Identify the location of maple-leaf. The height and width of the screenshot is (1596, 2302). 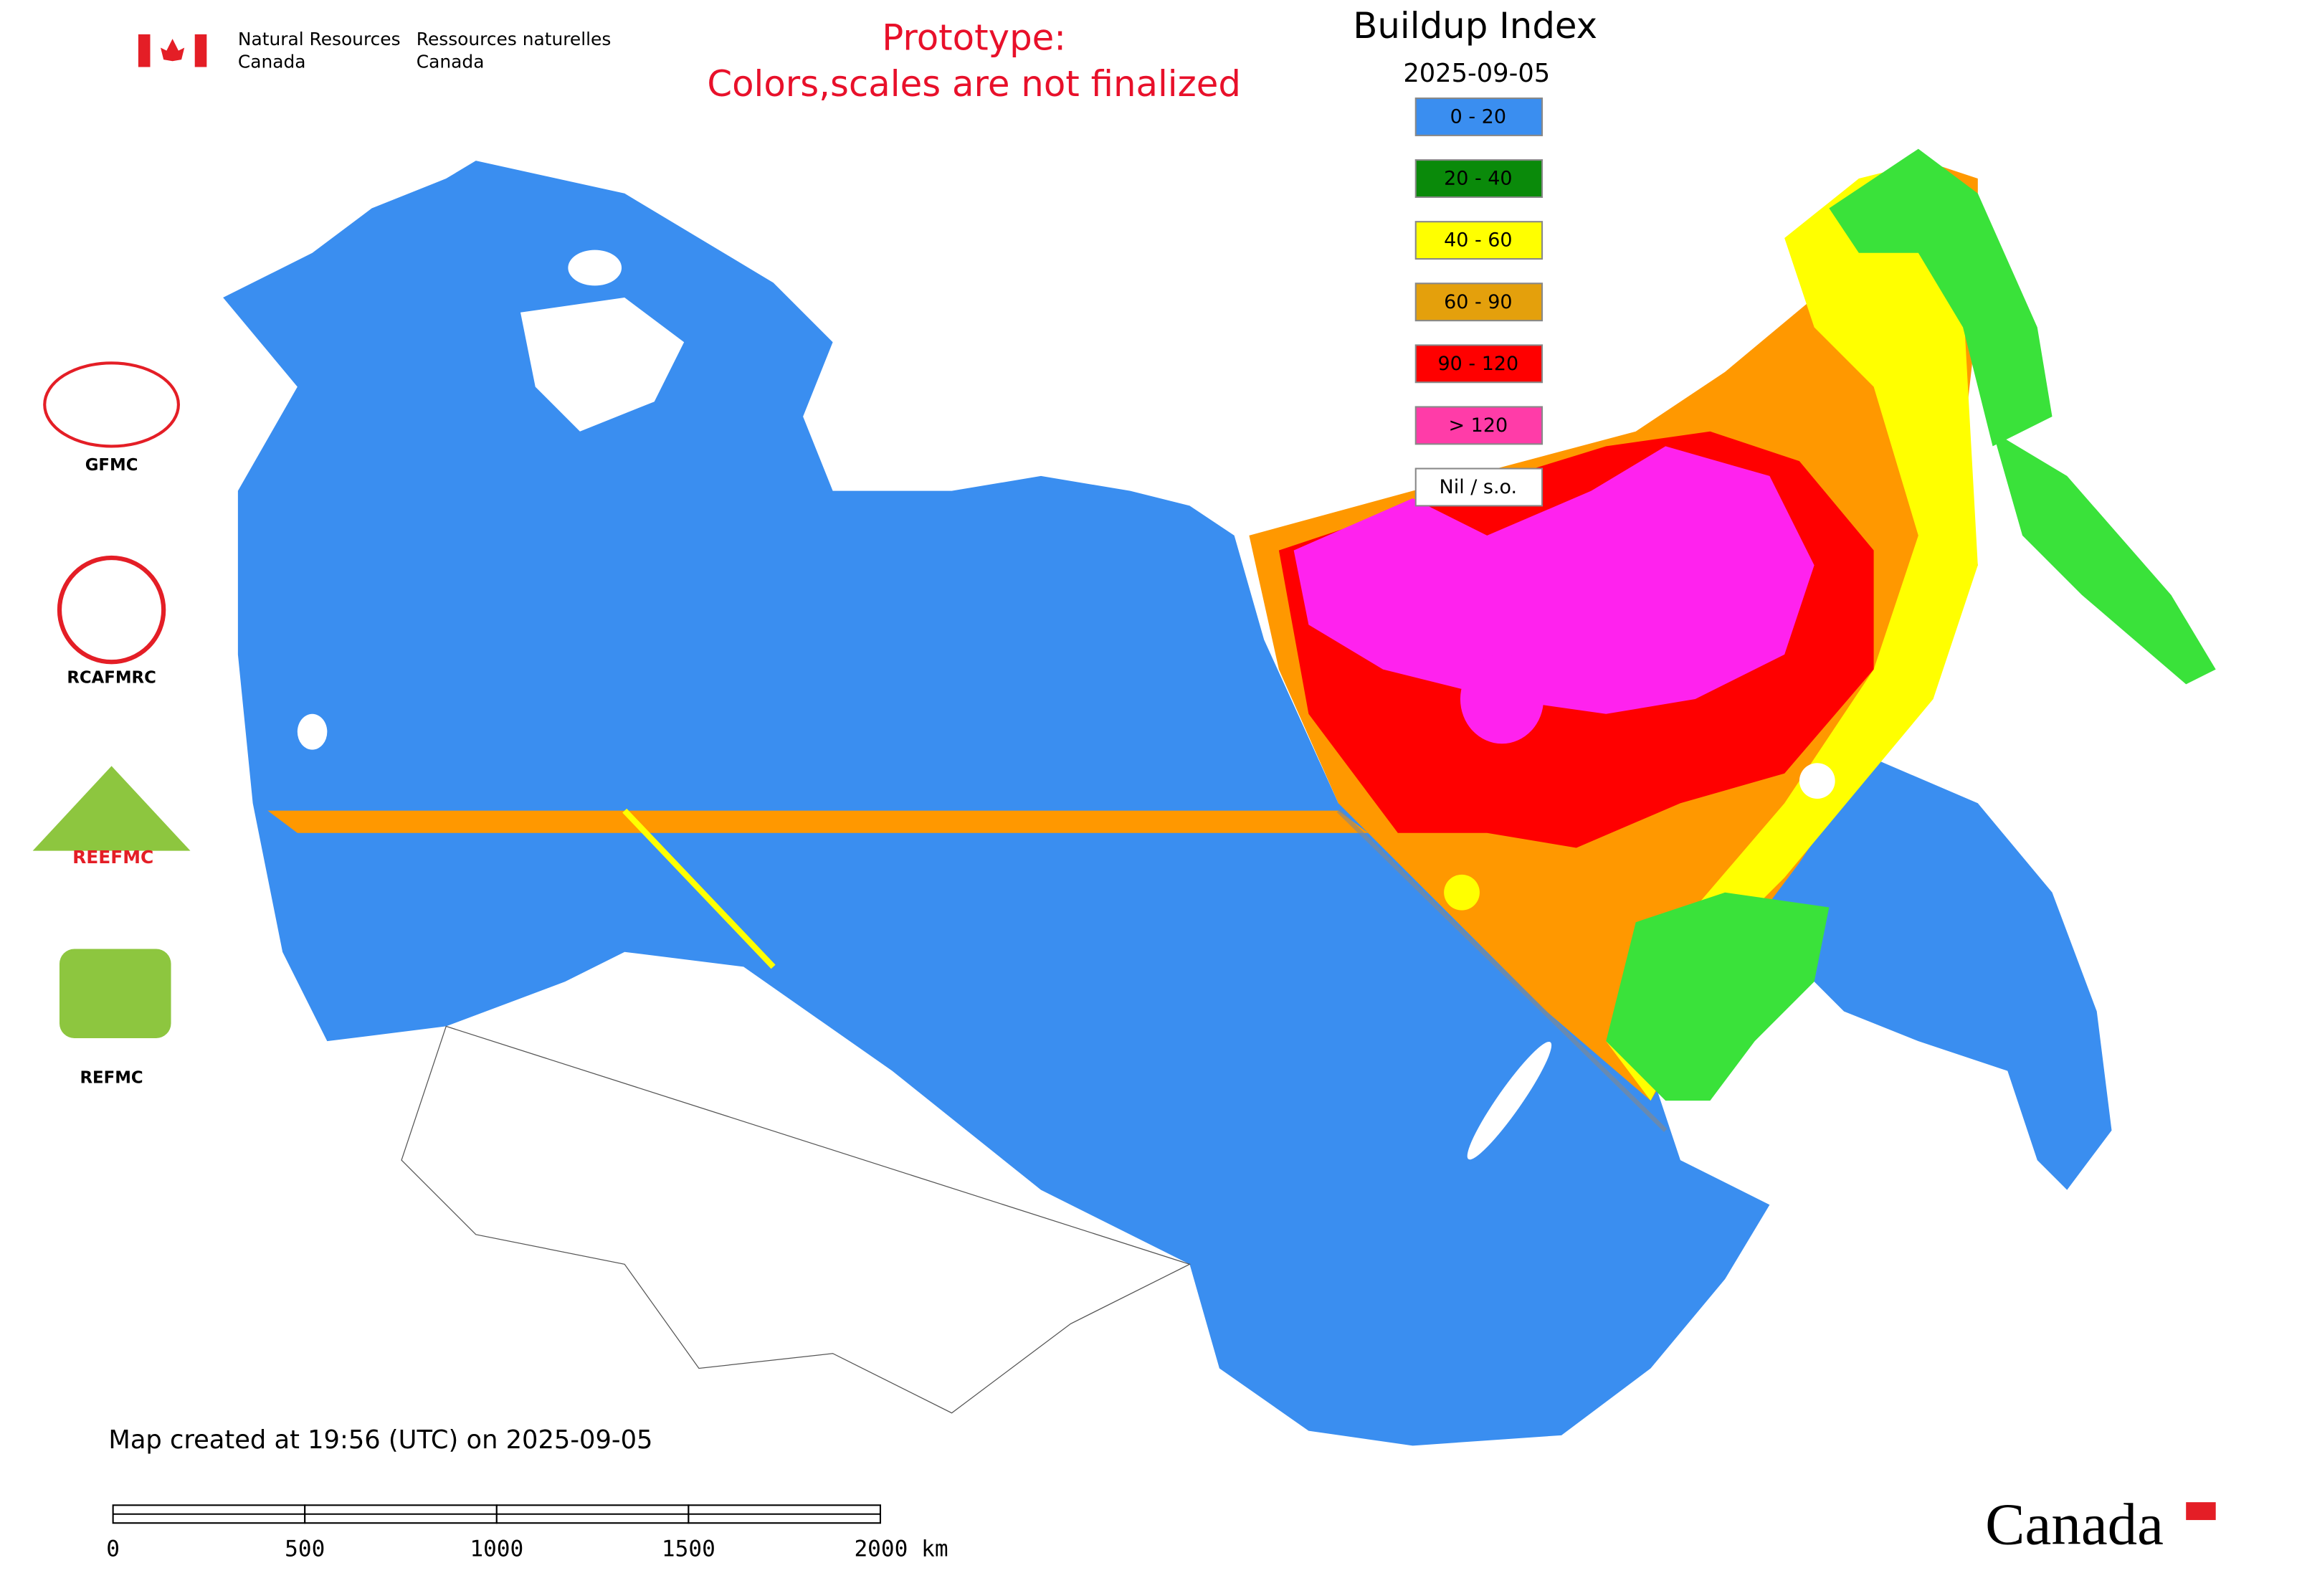
(173, 50).